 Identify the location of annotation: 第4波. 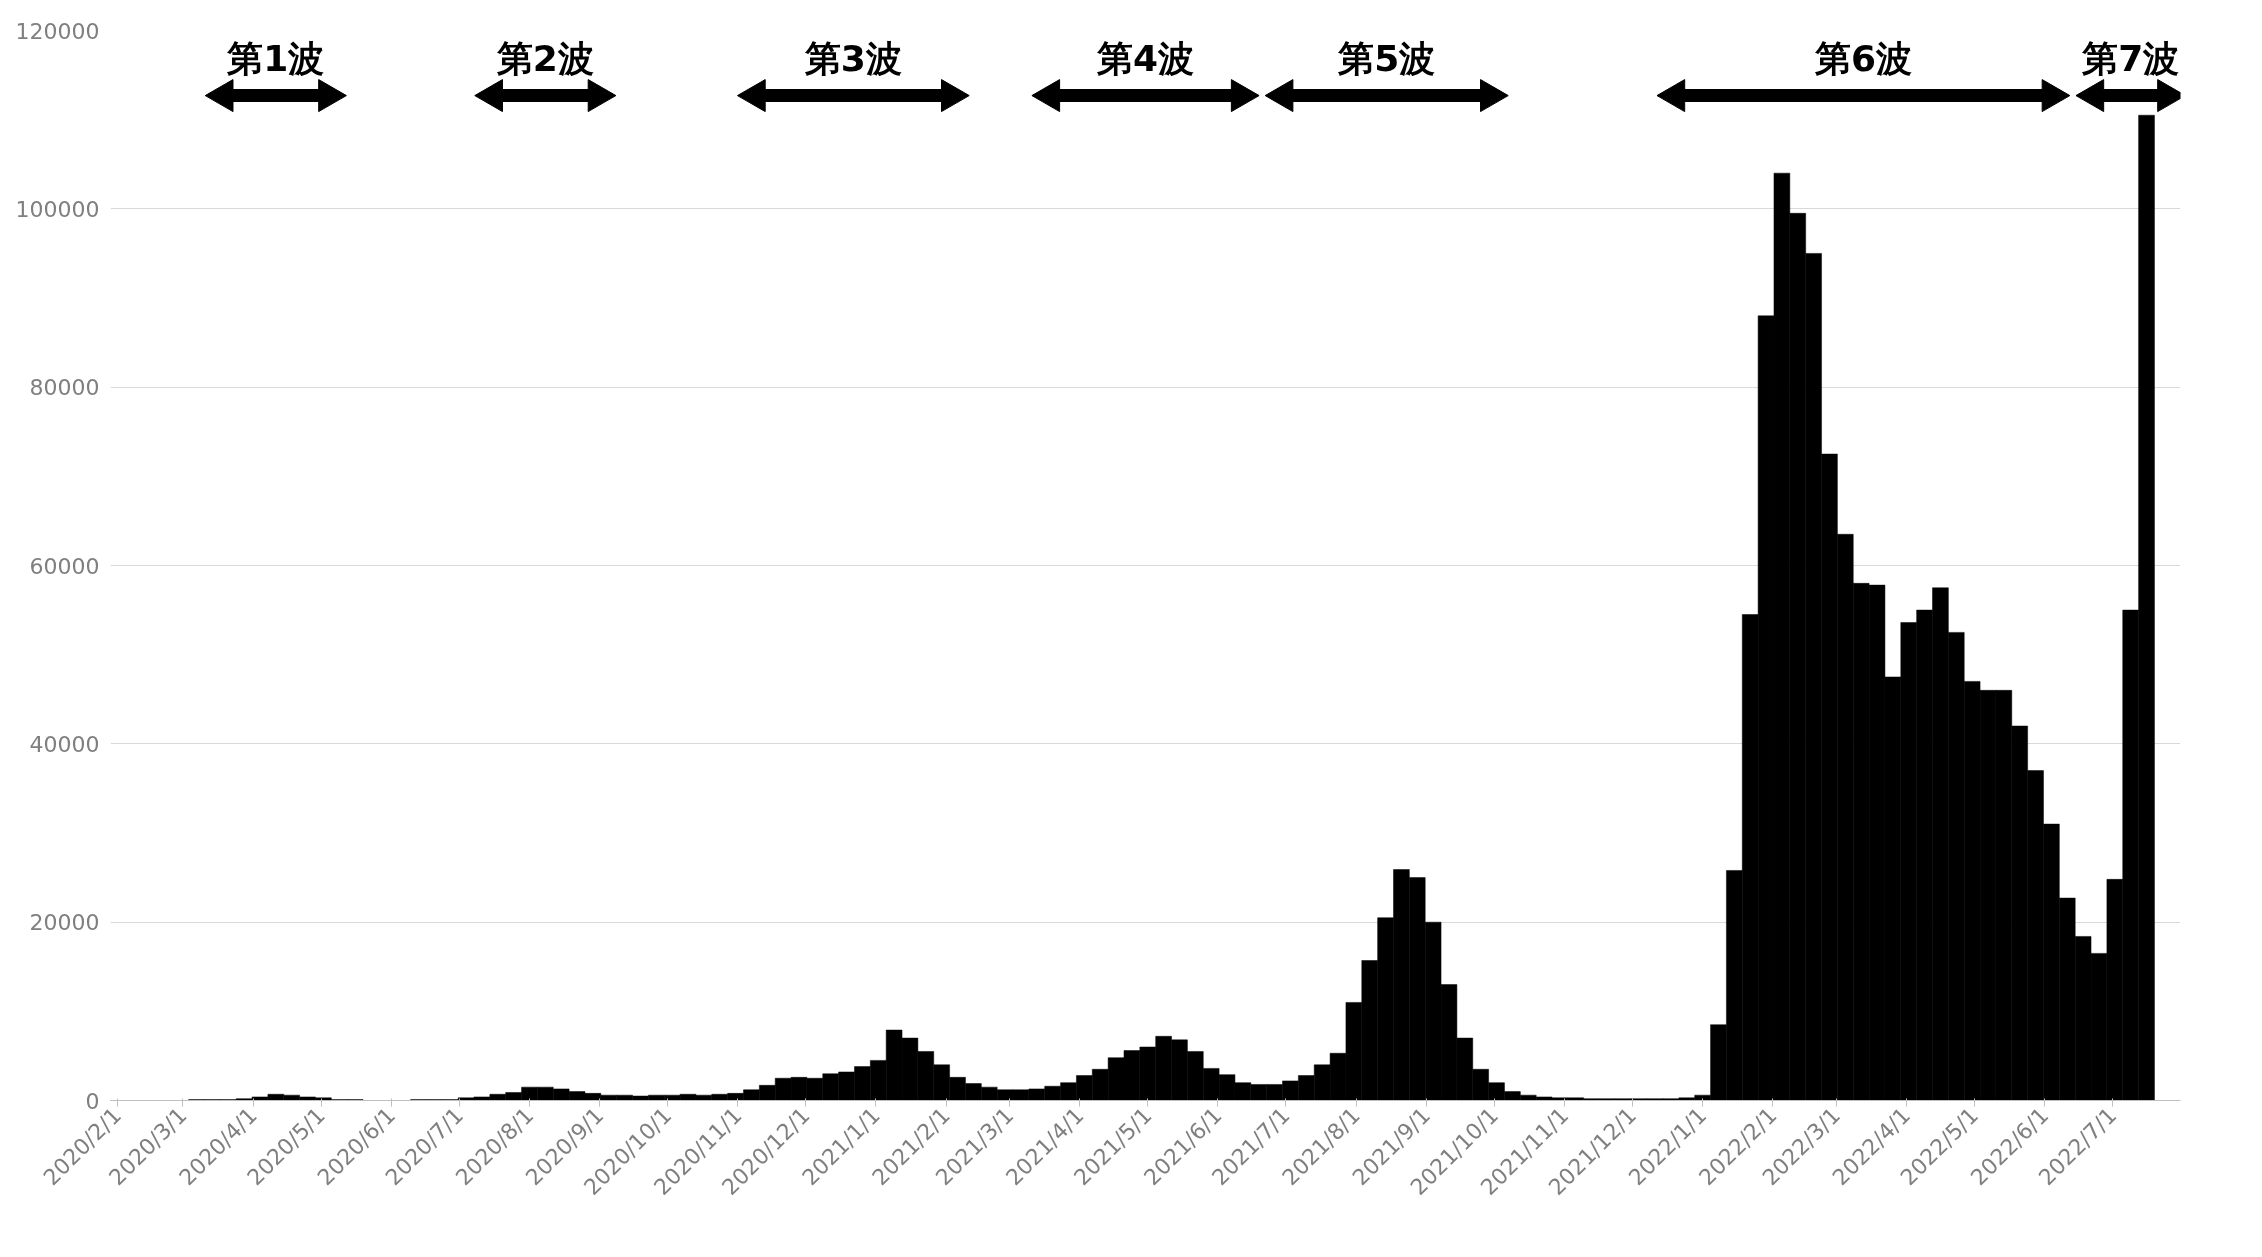
(1145, 58).